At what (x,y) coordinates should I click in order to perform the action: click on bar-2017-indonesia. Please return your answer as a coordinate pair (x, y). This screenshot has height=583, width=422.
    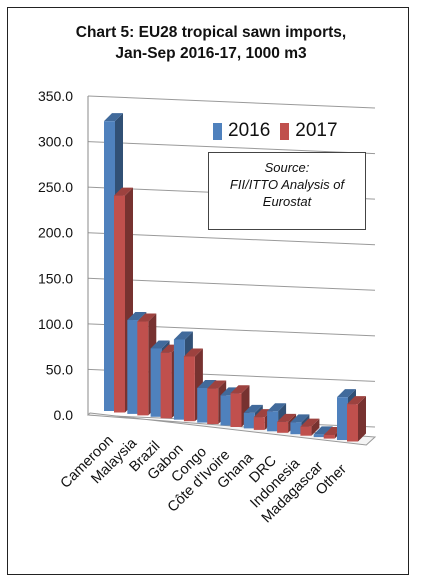
    Looking at the image, I should click on (310, 427).